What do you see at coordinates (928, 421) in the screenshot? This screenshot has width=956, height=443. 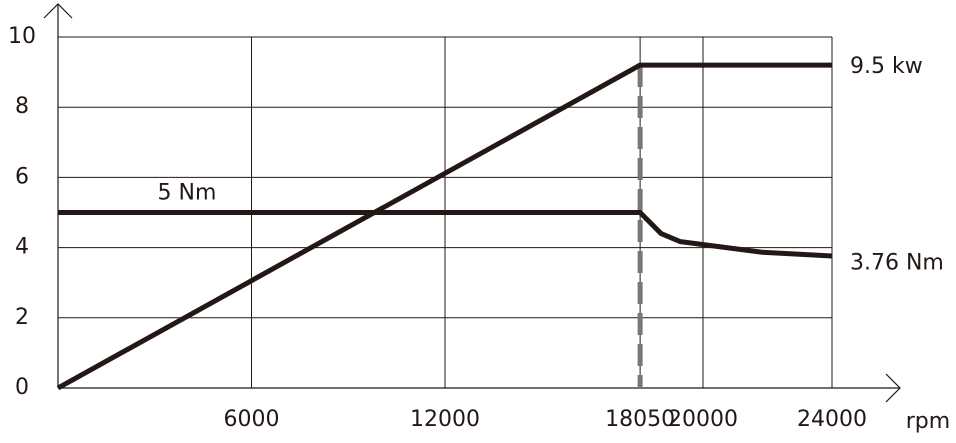 I see `x-axis-label: rpm` at bounding box center [928, 421].